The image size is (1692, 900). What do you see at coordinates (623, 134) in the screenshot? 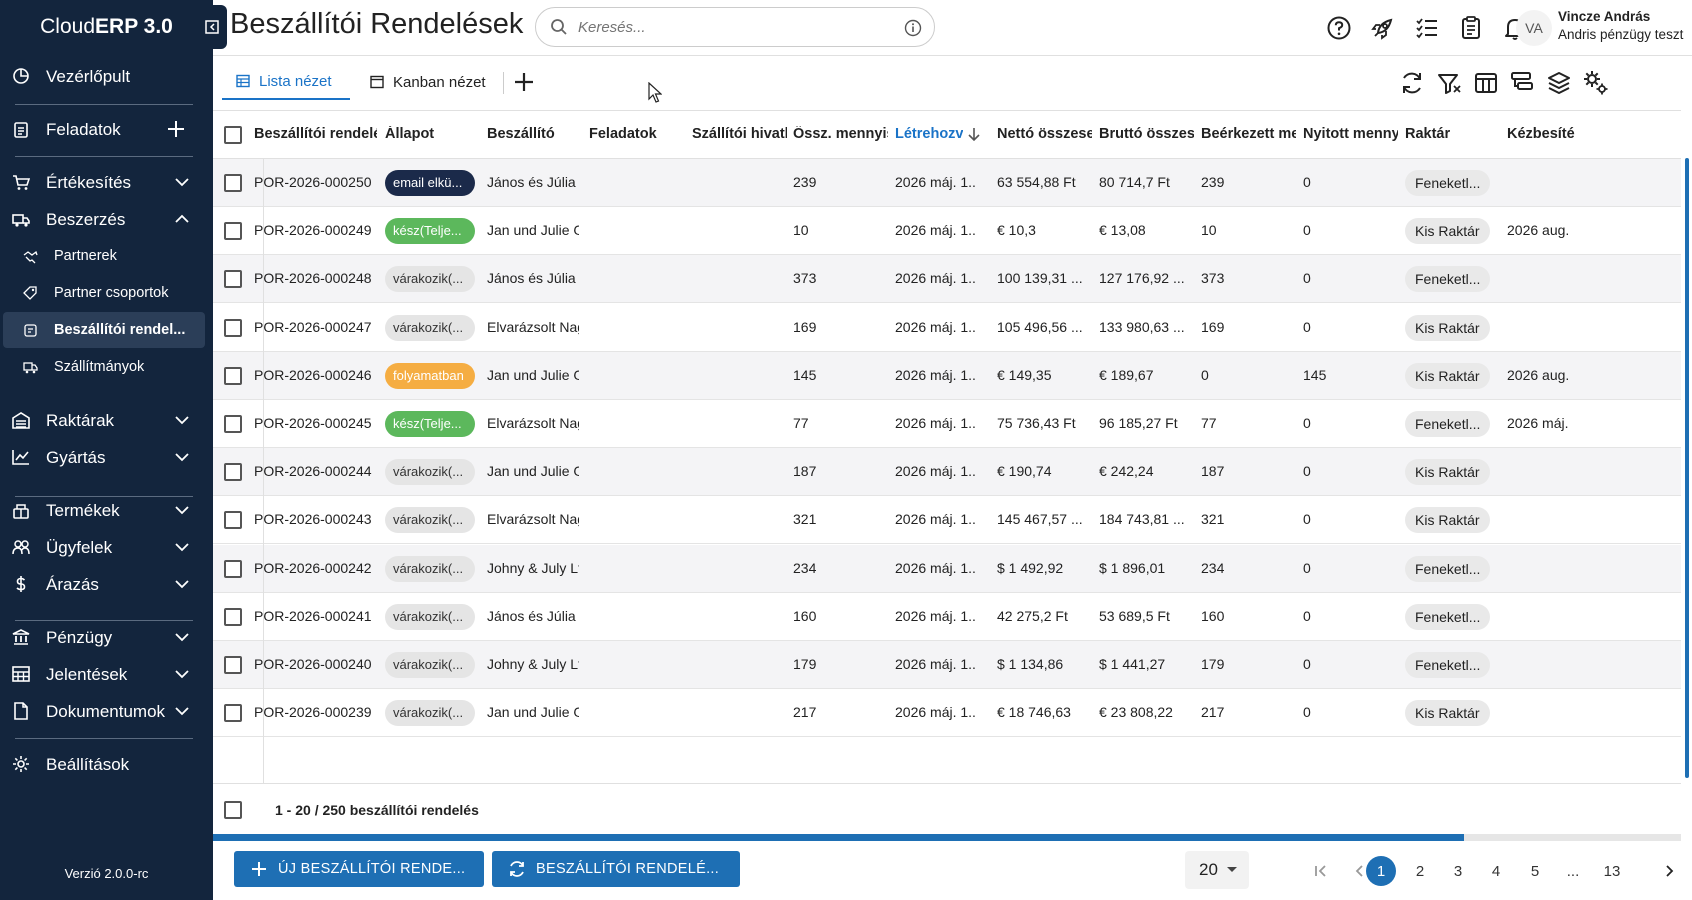
I see `column-header-feladatok: Feladatok` at bounding box center [623, 134].